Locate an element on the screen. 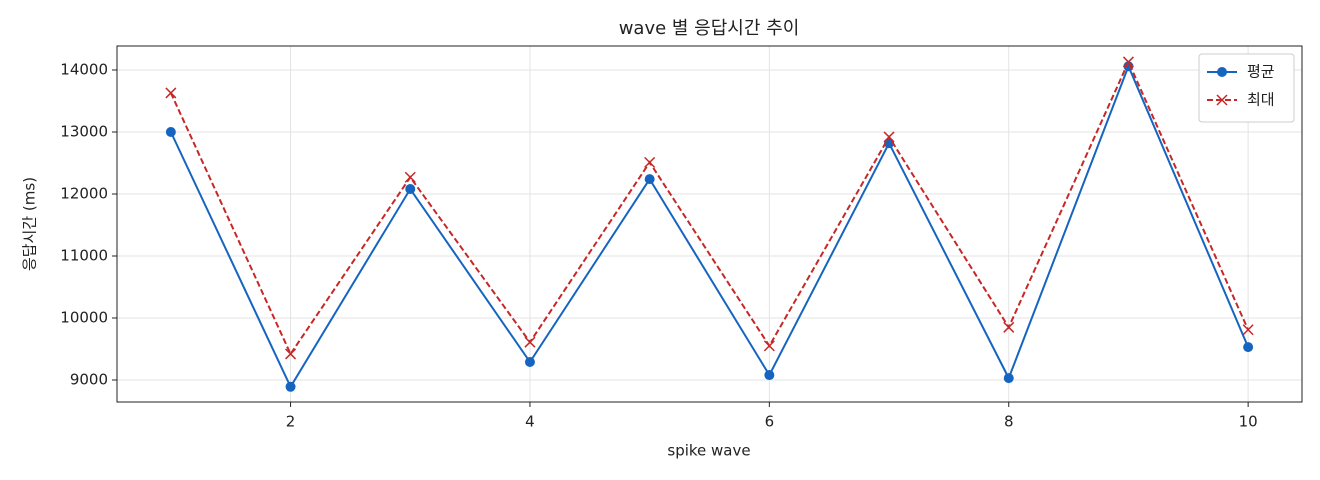  y-tick-label: 11000 is located at coordinates (84, 255).